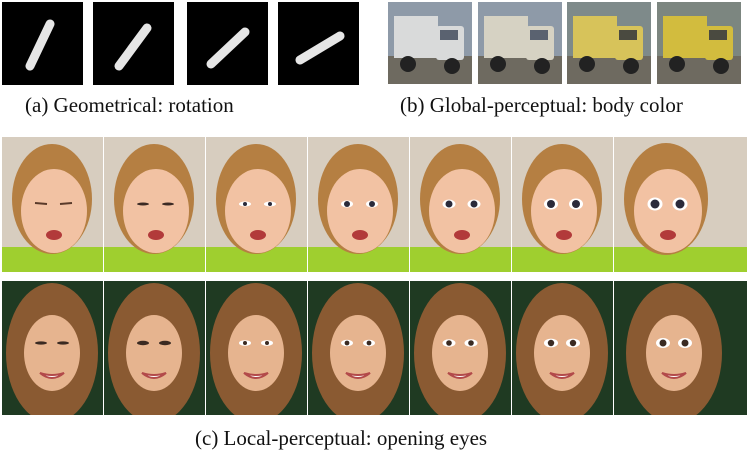 This screenshot has height=465, width=747. Describe the element at coordinates (129, 105) in the screenshot. I see `caption-rotation: (a) Geometrical: rotation` at that location.